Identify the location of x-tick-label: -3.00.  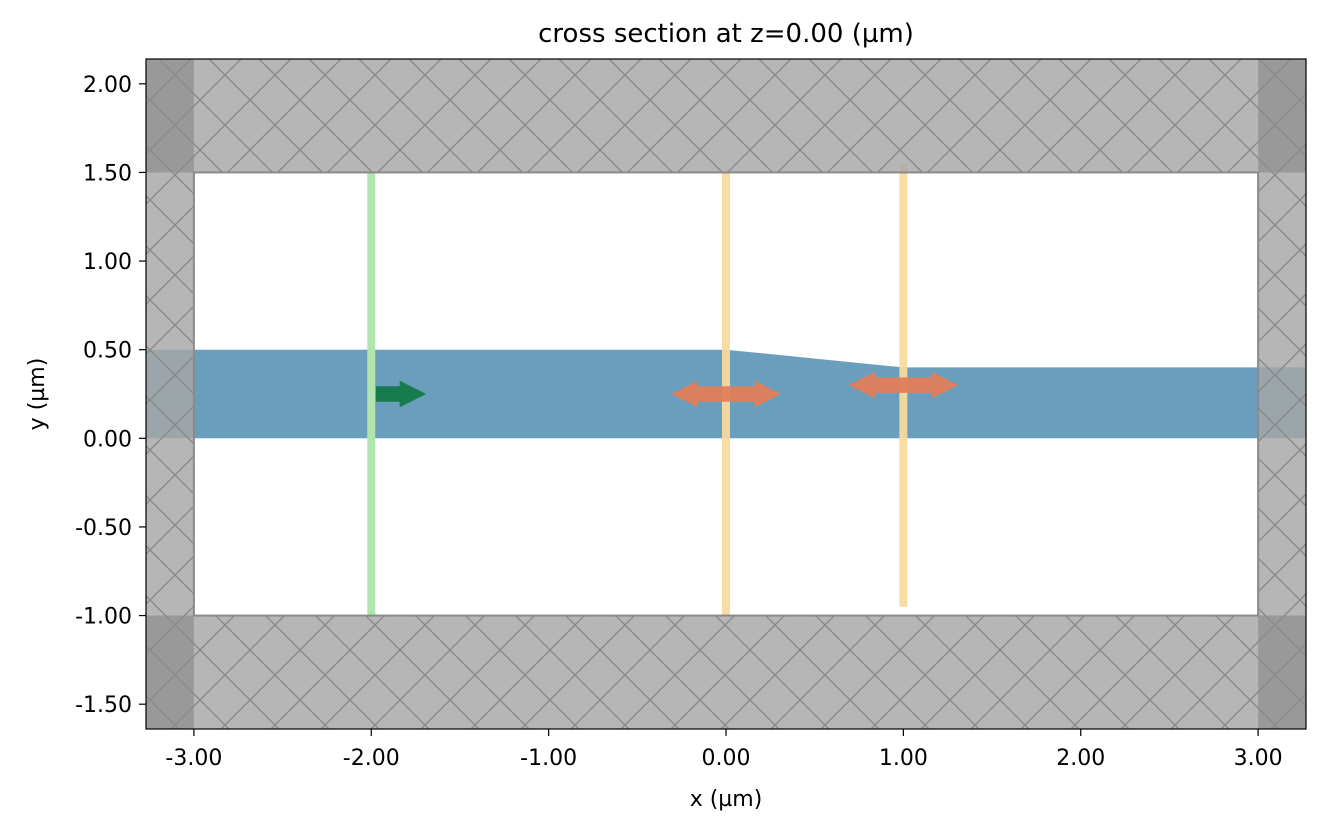
(193, 758).